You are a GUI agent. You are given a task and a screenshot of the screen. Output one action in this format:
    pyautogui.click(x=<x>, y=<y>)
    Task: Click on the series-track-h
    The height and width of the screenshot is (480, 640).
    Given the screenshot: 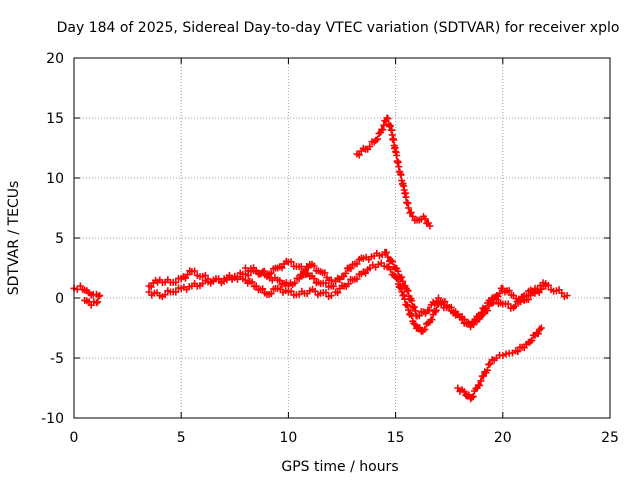 What is the action you would take?
    pyautogui.click(x=499, y=363)
    